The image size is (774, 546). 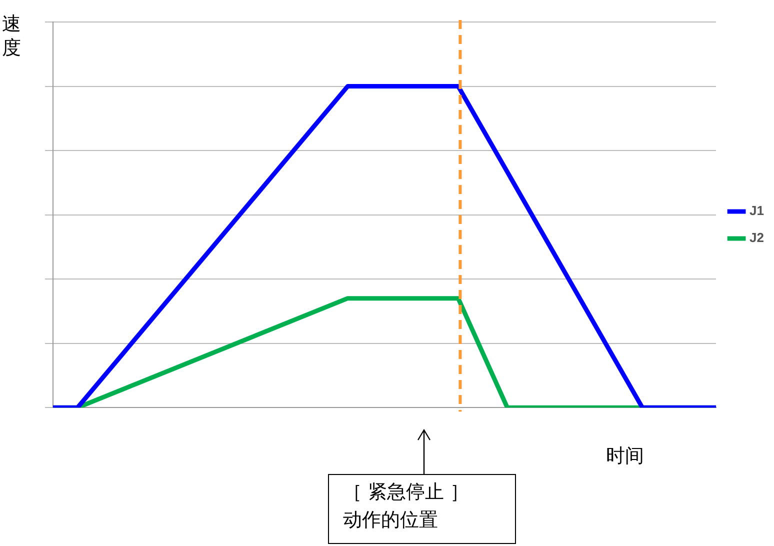 What do you see at coordinates (625, 456) in the screenshot?
I see `x-axis-title: 时间` at bounding box center [625, 456].